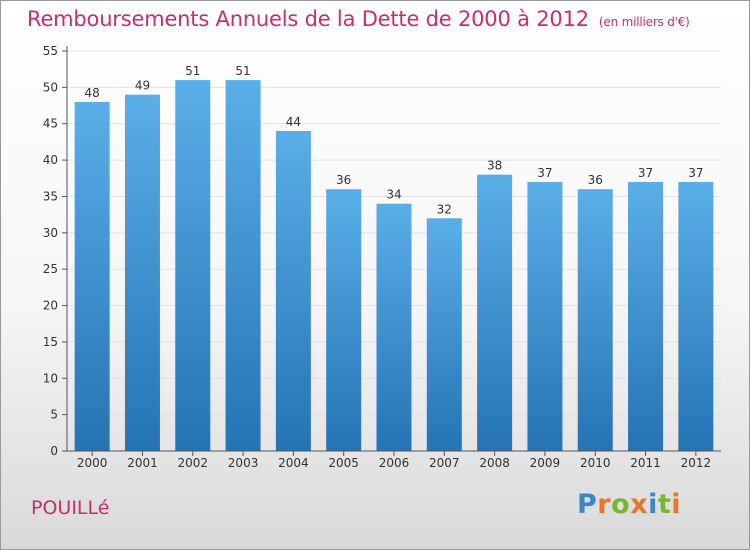 Image resolution: width=750 pixels, height=550 pixels. What do you see at coordinates (293, 122) in the screenshot?
I see `bar-value-label: 44` at bounding box center [293, 122].